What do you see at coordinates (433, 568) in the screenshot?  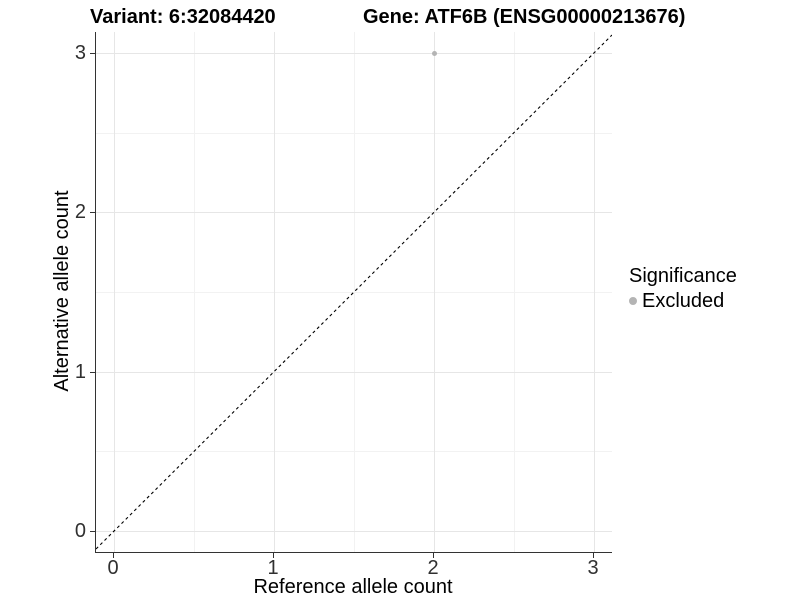 I see `x-tick-label: 2` at bounding box center [433, 568].